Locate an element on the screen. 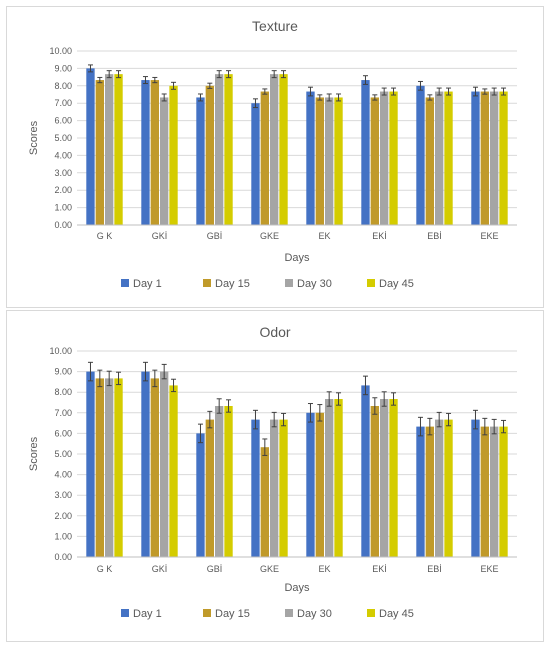 This screenshot has height=648, width=550. y-tick-label: 8.00 is located at coordinates (63, 392).